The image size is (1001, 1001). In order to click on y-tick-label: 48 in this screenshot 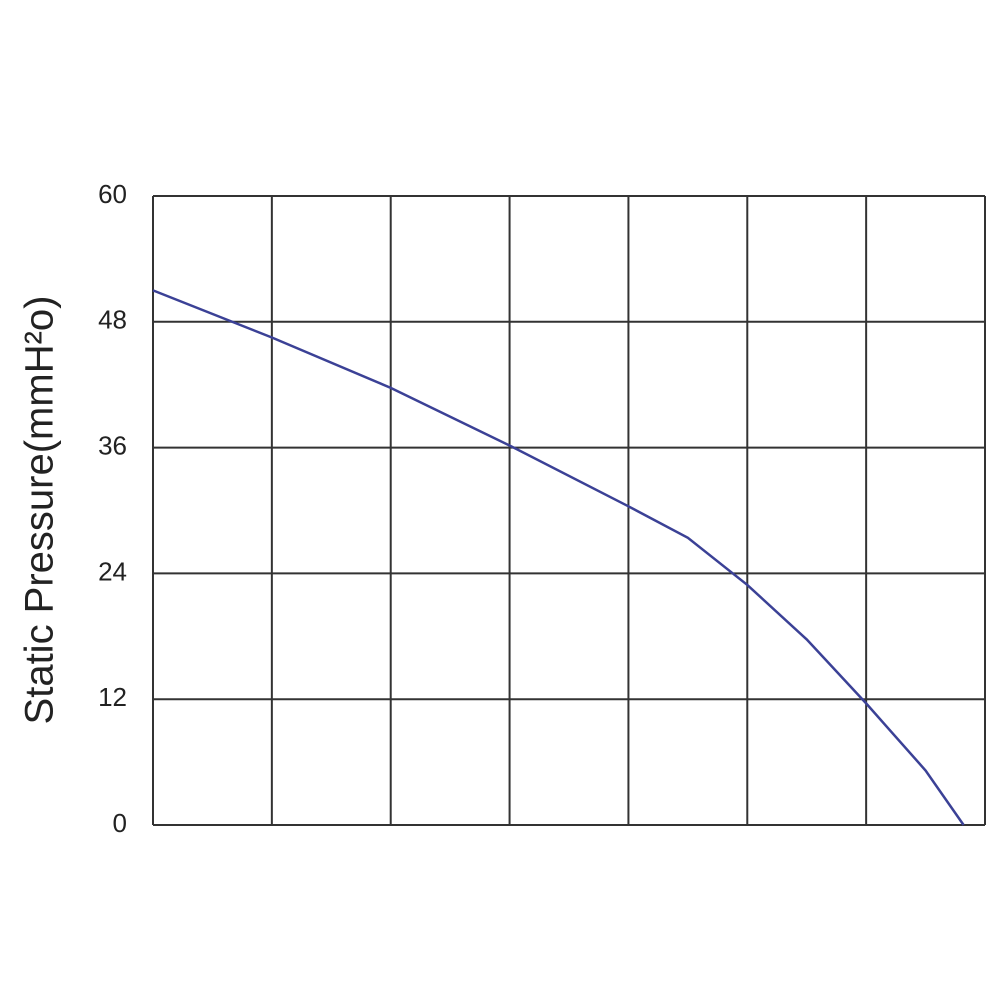, I will do `click(112, 320)`.